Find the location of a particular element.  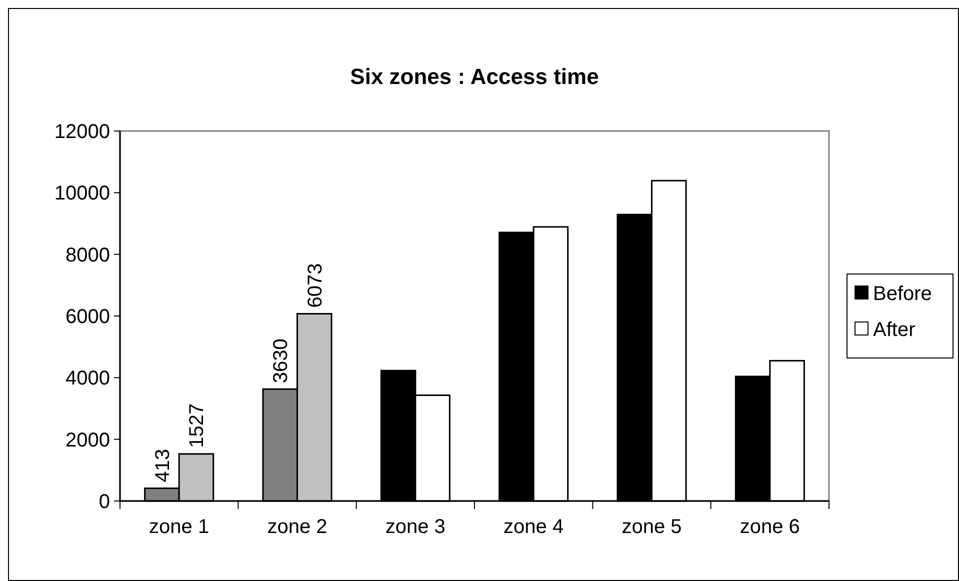

y-tick-label: 4000 is located at coordinates (88, 379).